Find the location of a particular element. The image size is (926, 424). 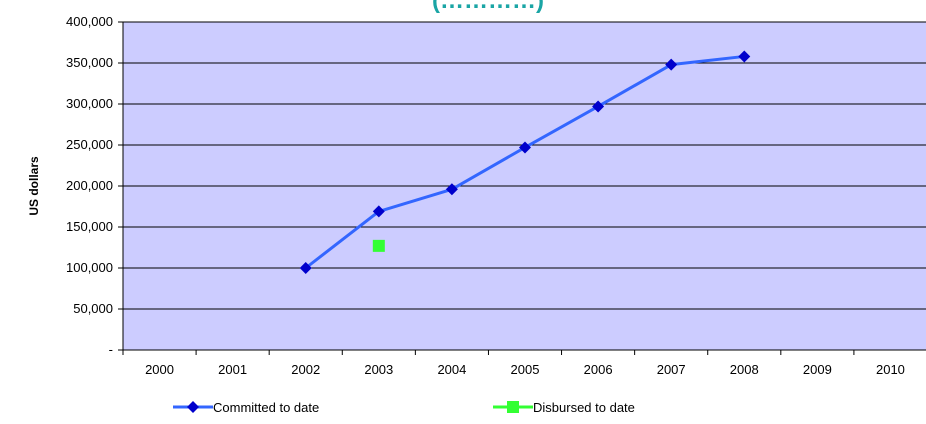

legend-item: Committed to date is located at coordinates (246, 407).